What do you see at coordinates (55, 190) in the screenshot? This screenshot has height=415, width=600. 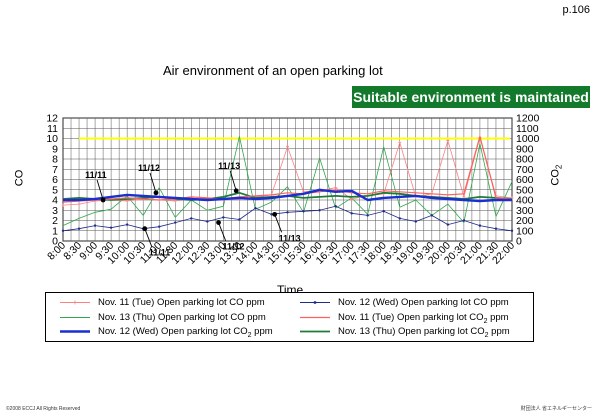 I see `y-tick-label-left: 5` at bounding box center [55, 190].